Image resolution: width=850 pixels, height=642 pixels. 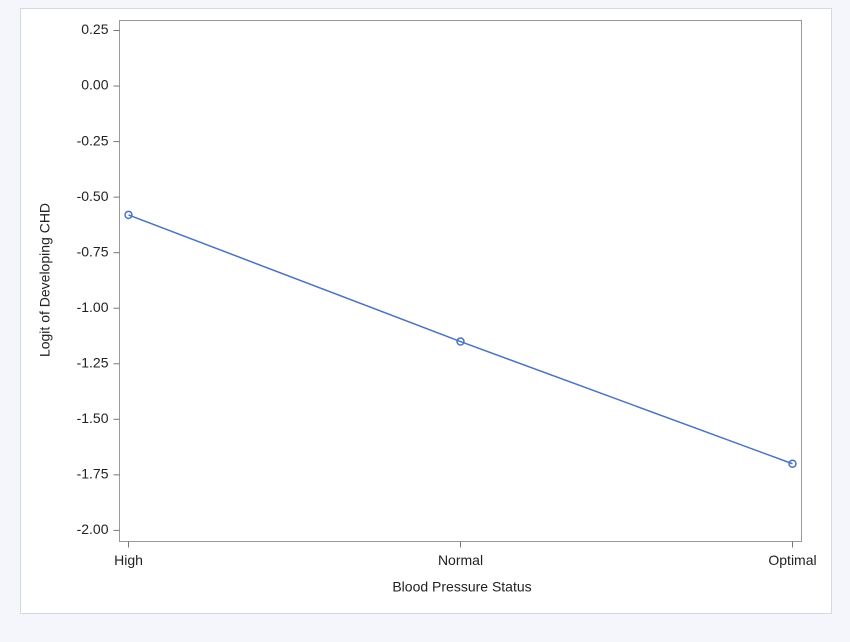 What do you see at coordinates (93, 196) in the screenshot?
I see `y-tick-label: -0.50` at bounding box center [93, 196].